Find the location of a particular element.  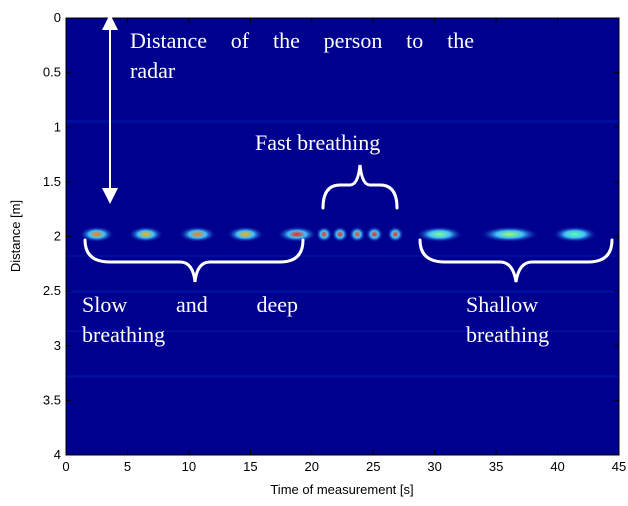

x-tick-label: 20 is located at coordinates (312, 466).